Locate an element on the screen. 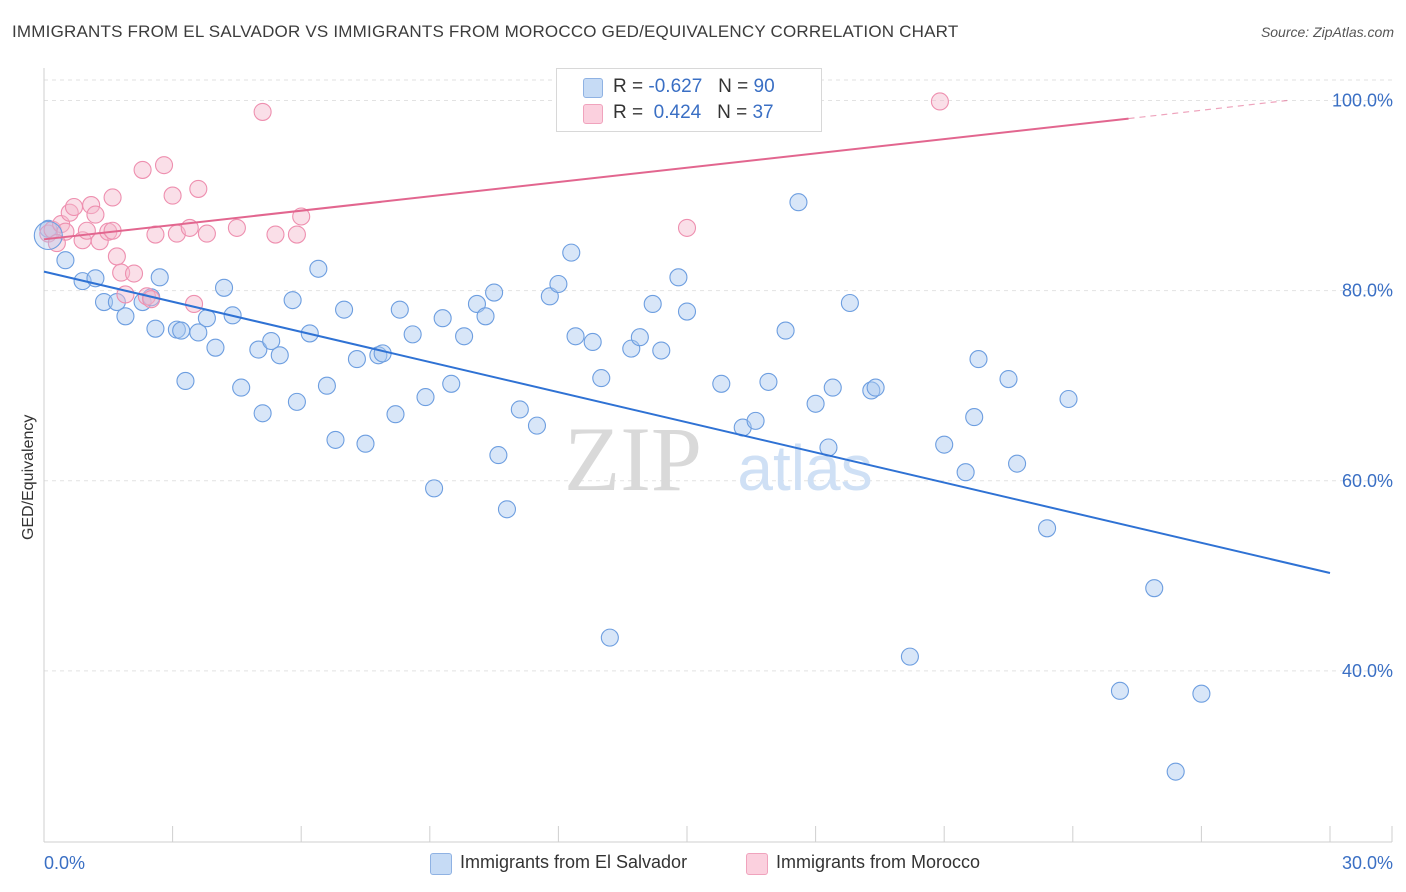 The image size is (1406, 892). bottom-legend-label-morocco: Immigrants from Morocco is located at coordinates (878, 862).